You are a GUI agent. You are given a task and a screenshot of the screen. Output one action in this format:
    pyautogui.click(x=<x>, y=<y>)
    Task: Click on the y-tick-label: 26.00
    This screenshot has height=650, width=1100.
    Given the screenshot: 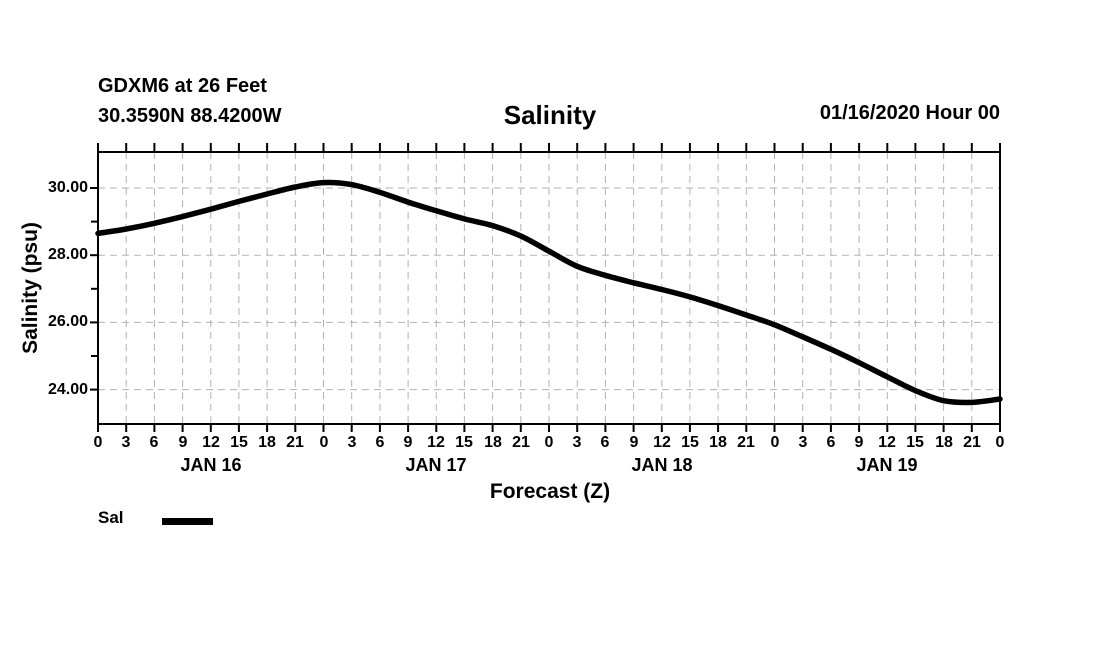 What is the action you would take?
    pyautogui.click(x=67, y=321)
    